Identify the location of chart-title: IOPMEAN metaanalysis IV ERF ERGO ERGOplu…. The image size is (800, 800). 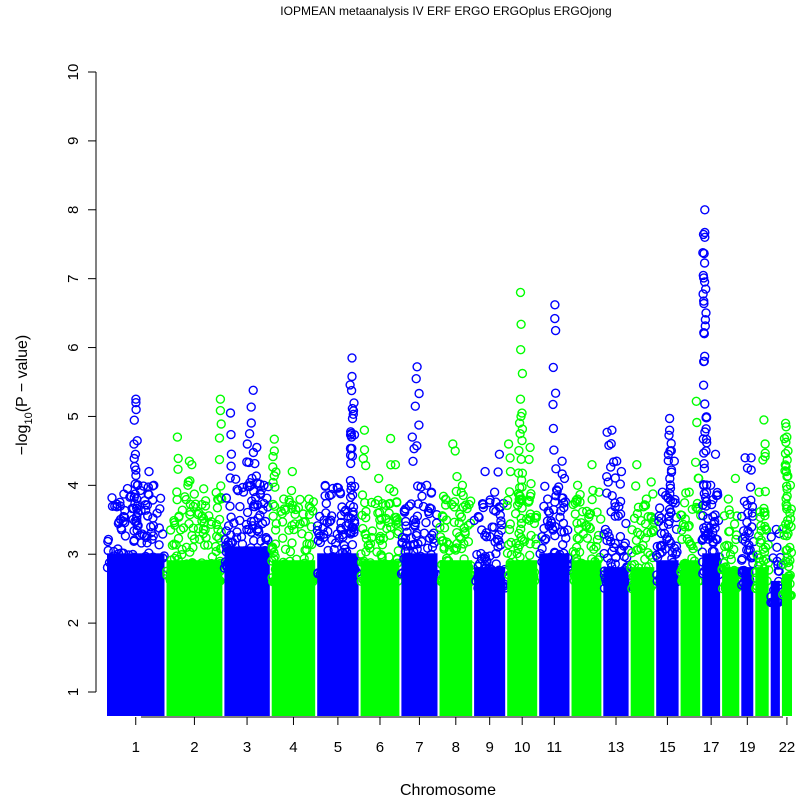
(445, 11).